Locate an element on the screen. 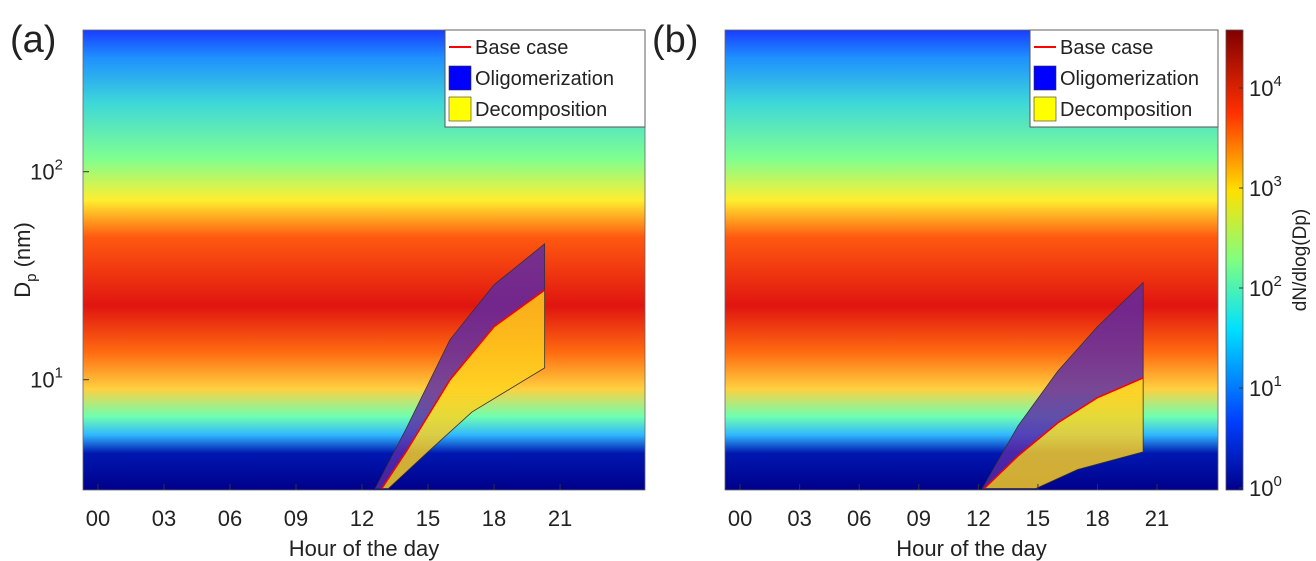  colorbar-label: dN/dlog(Dp) is located at coordinates (1300, 260).